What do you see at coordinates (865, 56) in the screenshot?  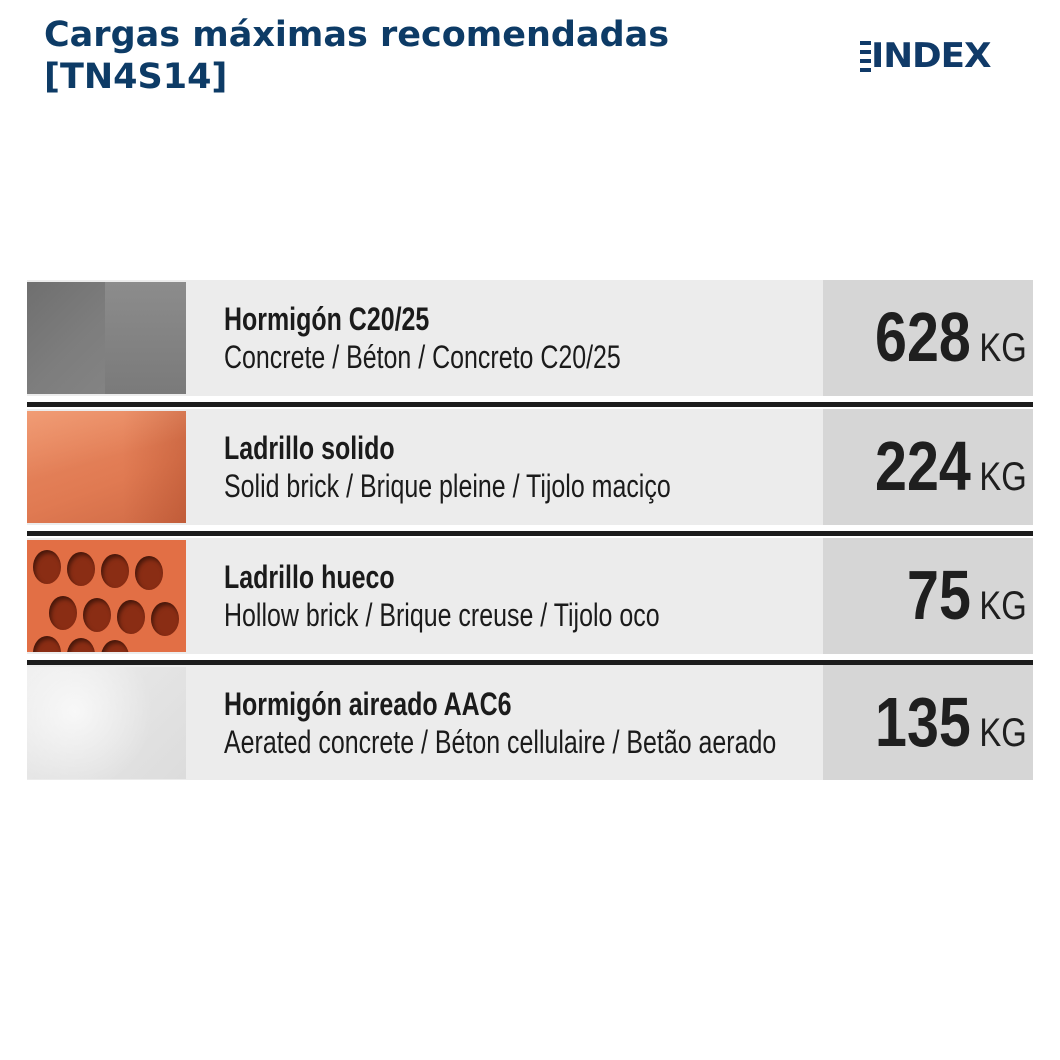 I see `logo-bars-icon` at bounding box center [865, 56].